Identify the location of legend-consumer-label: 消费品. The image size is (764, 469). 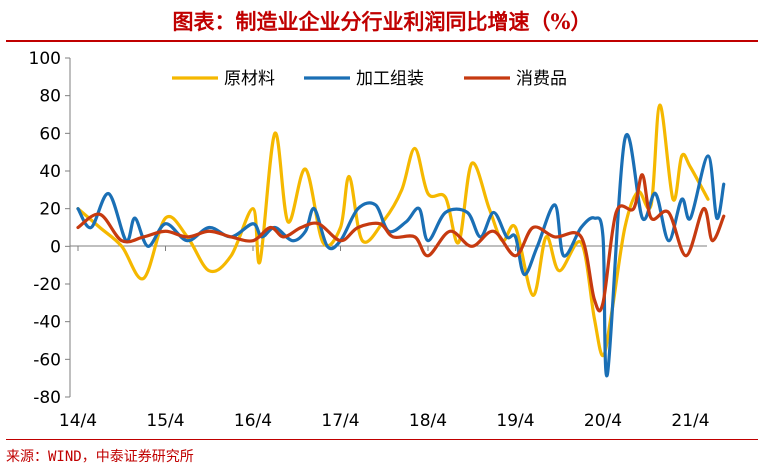
(541, 79).